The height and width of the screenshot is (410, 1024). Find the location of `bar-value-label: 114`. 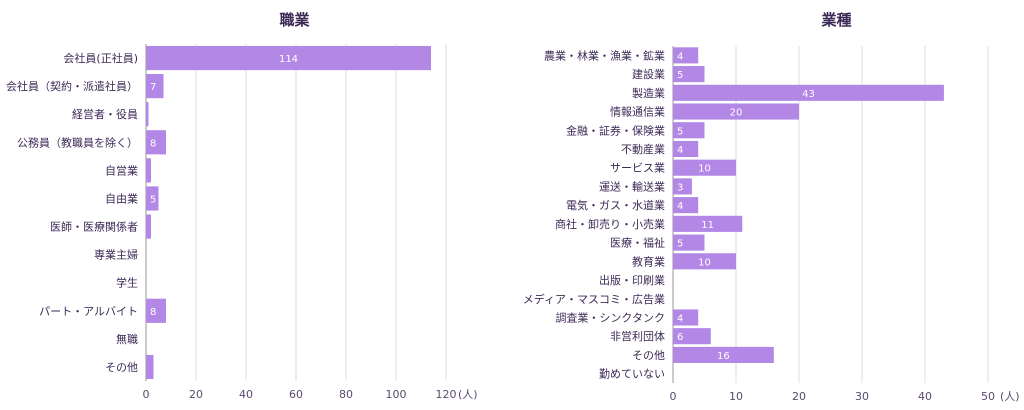

bar-value-label: 114 is located at coordinates (288, 59).